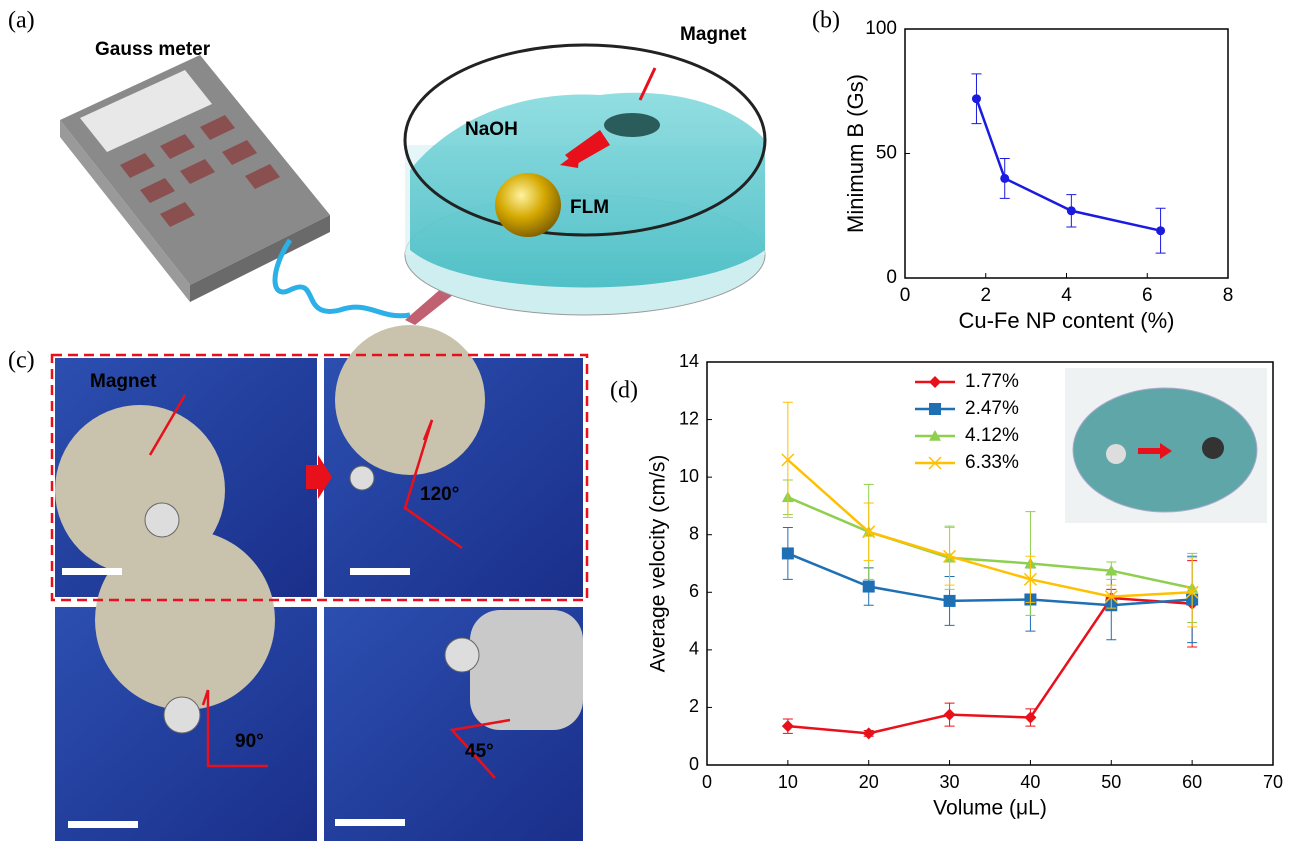  What do you see at coordinates (1228, 295) in the screenshot?
I see `x-tick-label: 8` at bounding box center [1228, 295].